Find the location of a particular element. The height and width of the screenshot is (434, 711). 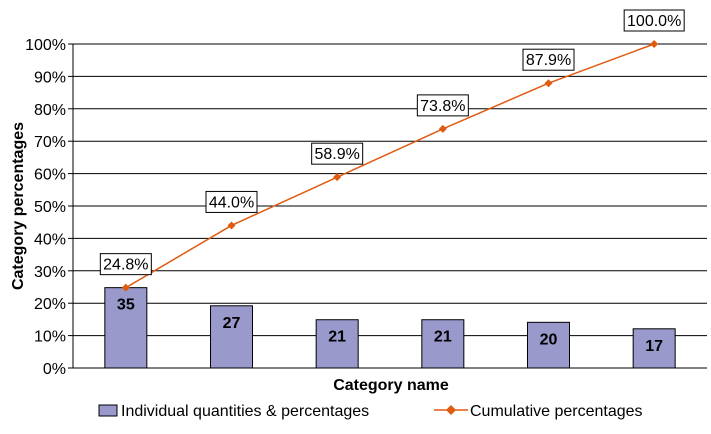

cumulative-data-label: 73.8% is located at coordinates (442, 106).